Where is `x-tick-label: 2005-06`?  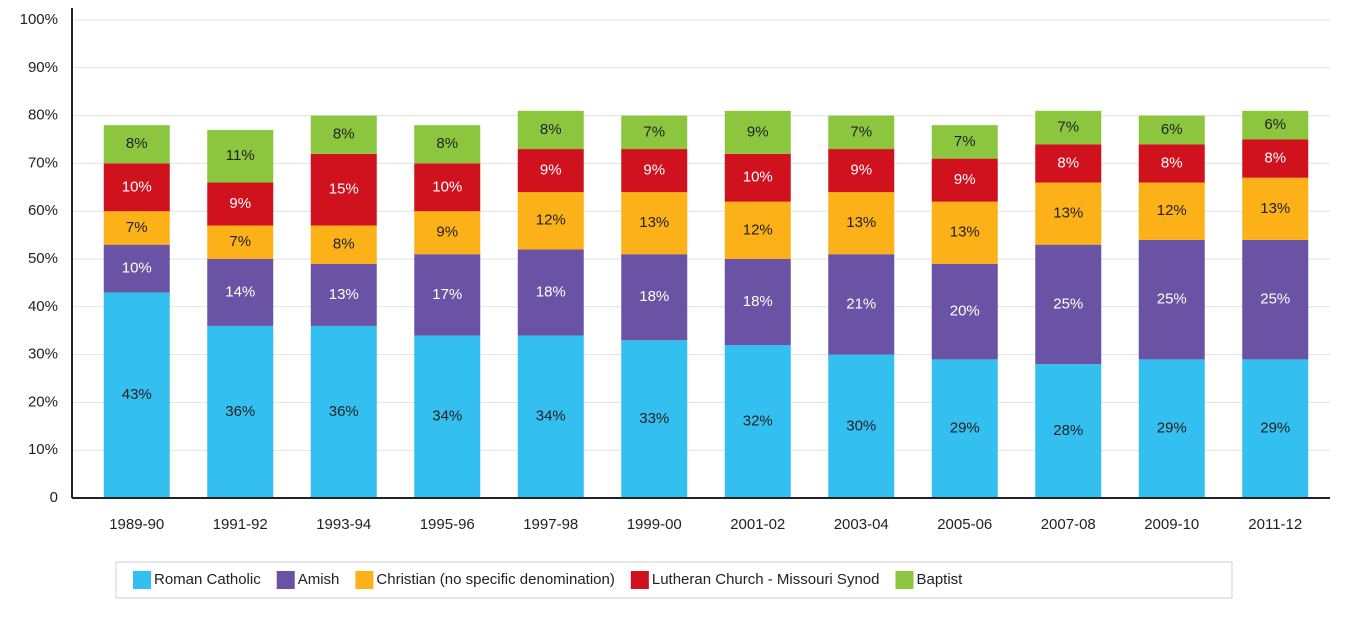 x-tick-label: 2005-06 is located at coordinates (964, 524).